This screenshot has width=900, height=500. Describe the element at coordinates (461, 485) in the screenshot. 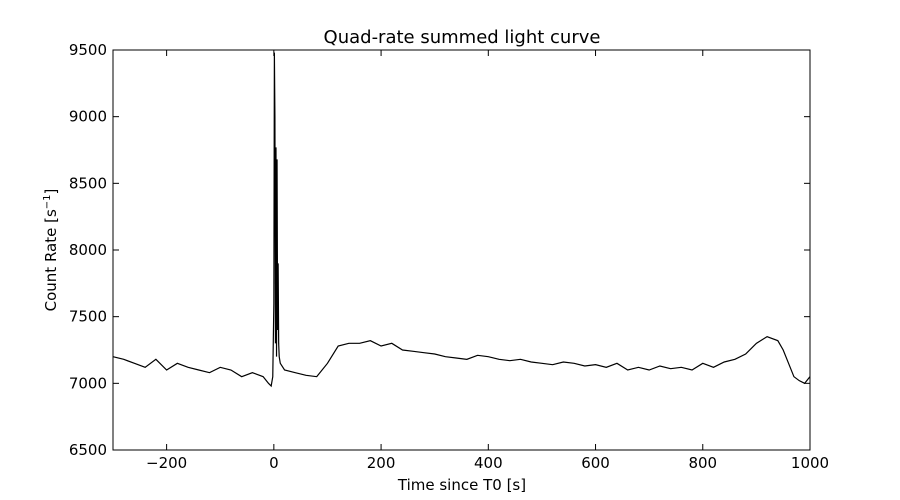

I see `x-axis-label: Time since T0 [s]` at that location.